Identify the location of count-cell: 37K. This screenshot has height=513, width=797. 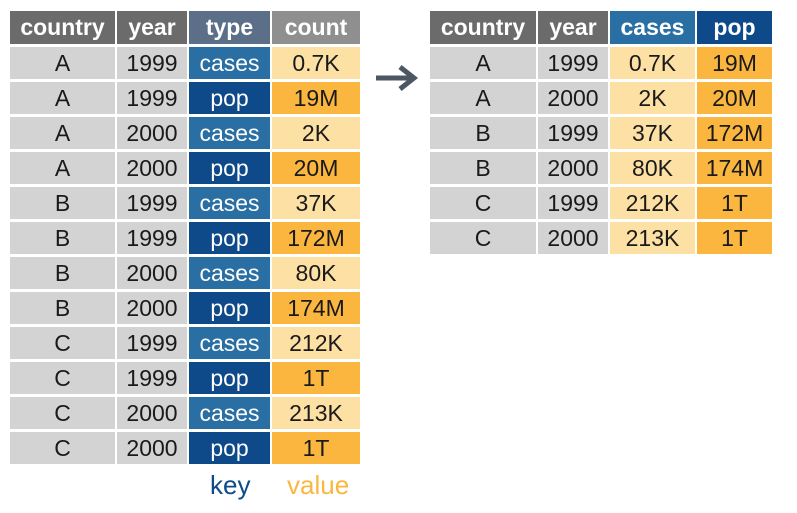
(316, 203).